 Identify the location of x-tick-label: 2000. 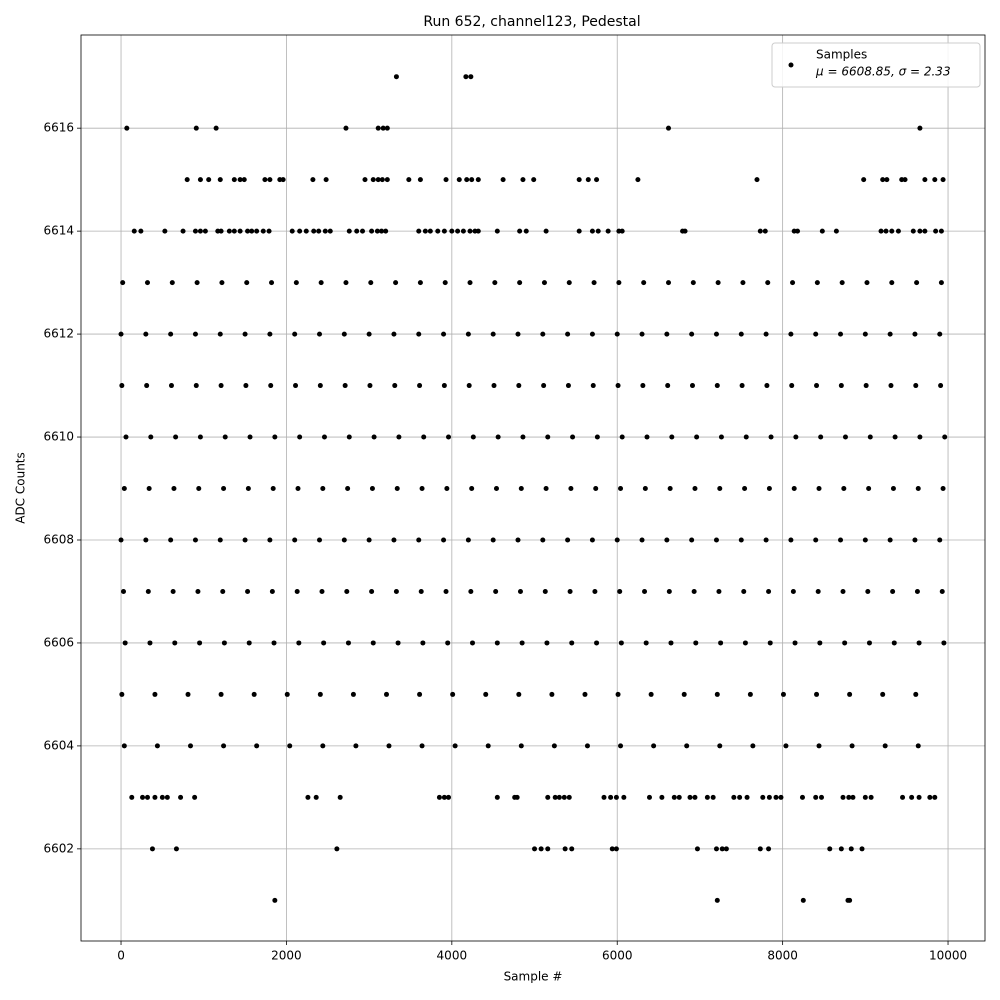
(286, 956).